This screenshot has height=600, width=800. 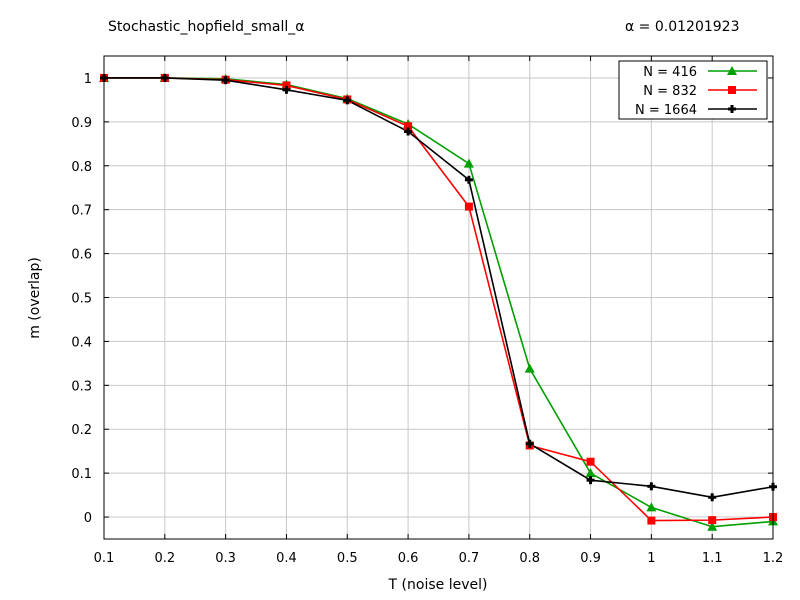 I want to click on x-tick-label: 0.5, so click(x=347, y=558).